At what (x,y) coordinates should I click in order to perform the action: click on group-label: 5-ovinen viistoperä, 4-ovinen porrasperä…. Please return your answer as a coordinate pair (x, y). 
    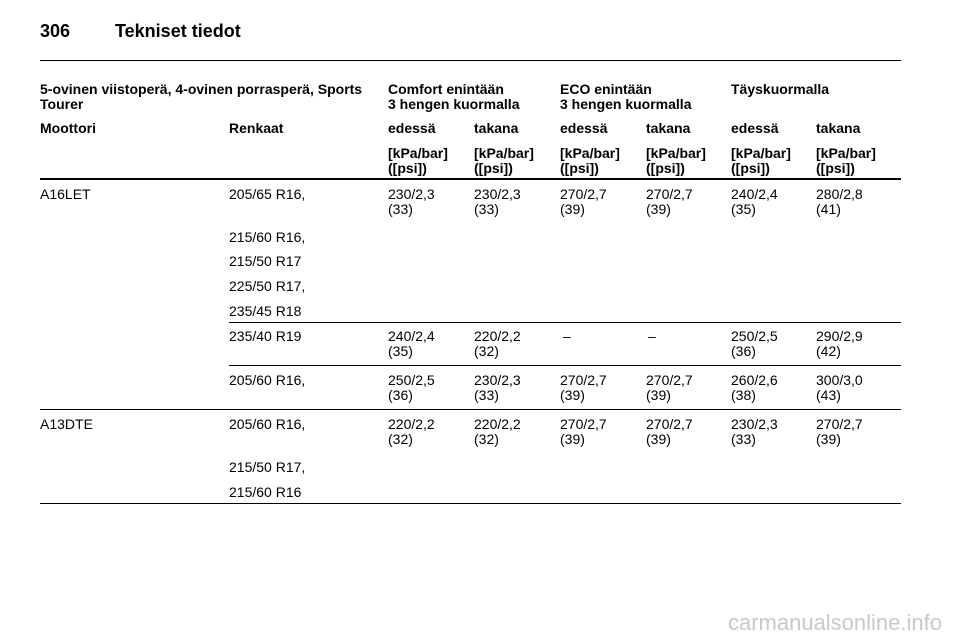
    Looking at the image, I should click on (201, 96).